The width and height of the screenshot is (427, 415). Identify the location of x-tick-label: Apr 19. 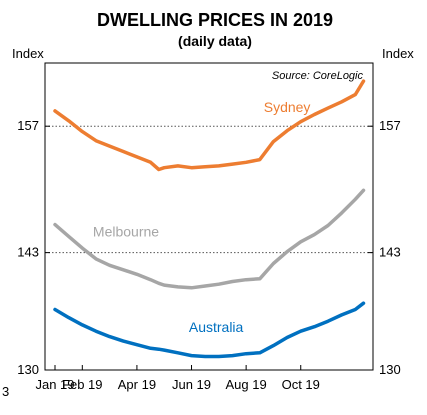
(137, 384).